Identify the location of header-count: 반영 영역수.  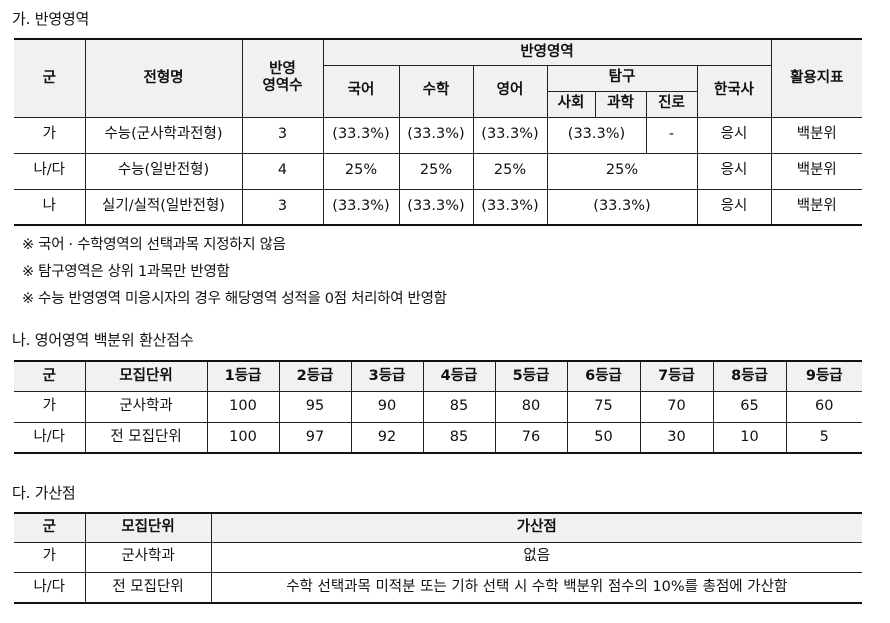
(282, 78).